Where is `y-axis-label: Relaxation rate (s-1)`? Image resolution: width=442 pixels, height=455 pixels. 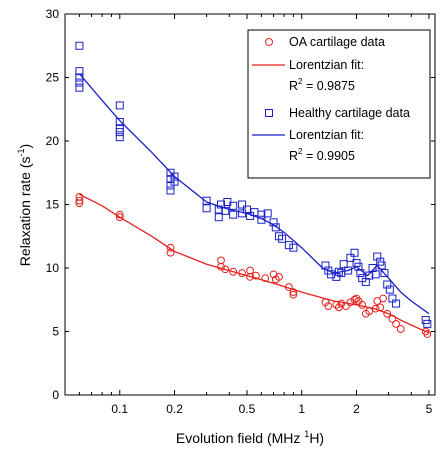
y-axis-label: Relaxation rate (s-1) is located at coordinates (24, 205).